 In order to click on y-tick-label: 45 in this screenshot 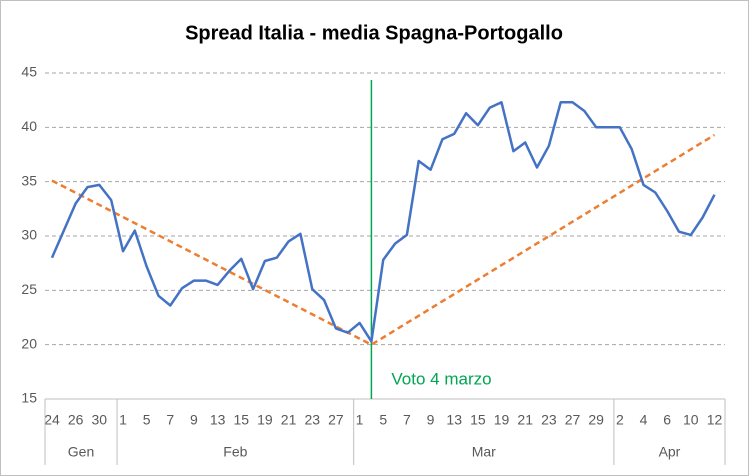, I will do `click(29, 72)`.